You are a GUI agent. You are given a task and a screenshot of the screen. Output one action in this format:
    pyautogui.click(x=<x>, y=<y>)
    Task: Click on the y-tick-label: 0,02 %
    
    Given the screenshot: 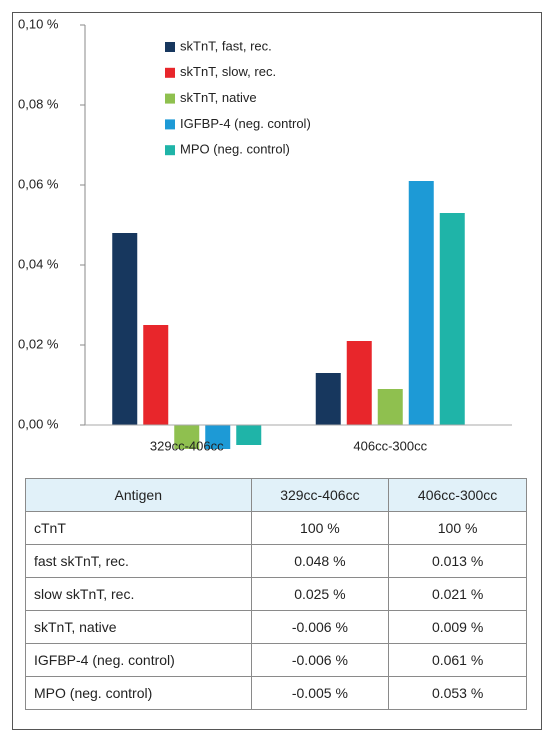 What is the action you would take?
    pyautogui.click(x=38, y=343)
    